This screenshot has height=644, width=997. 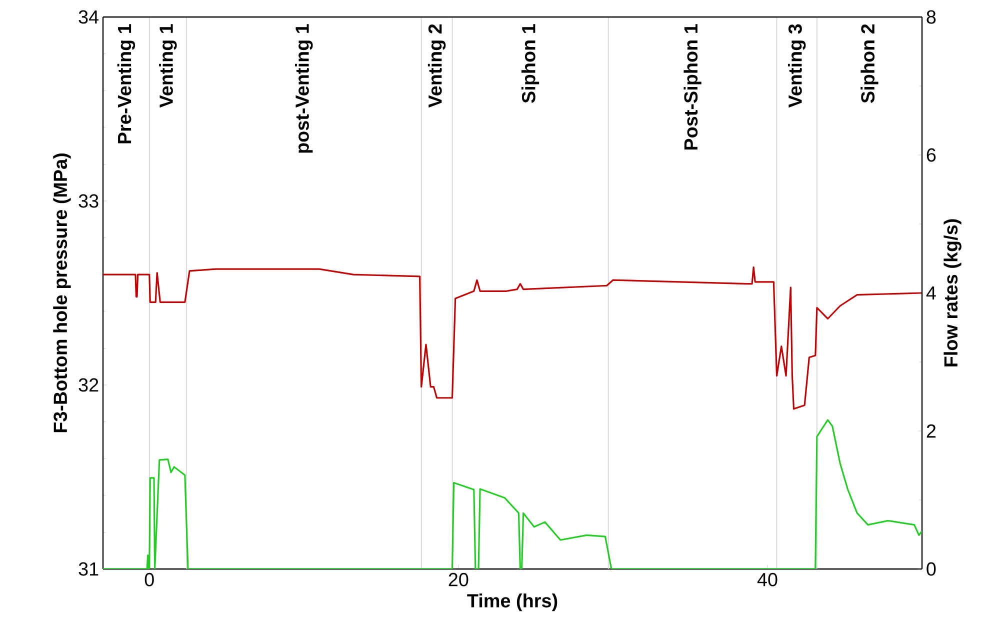 What do you see at coordinates (304, 88) in the screenshot?
I see `annotation: post-Venting 1` at bounding box center [304, 88].